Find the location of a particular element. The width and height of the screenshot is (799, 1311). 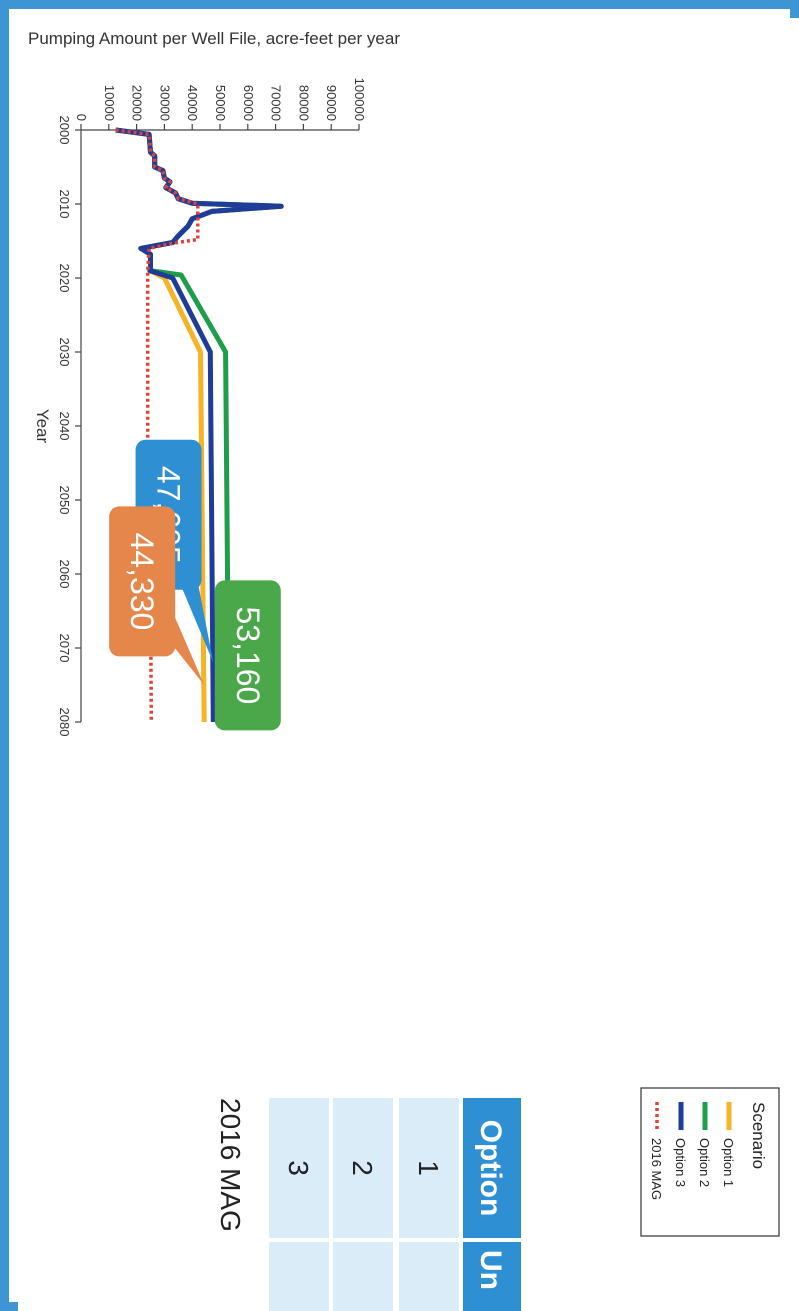

x-tick-label: 2070 is located at coordinates (64, 648).